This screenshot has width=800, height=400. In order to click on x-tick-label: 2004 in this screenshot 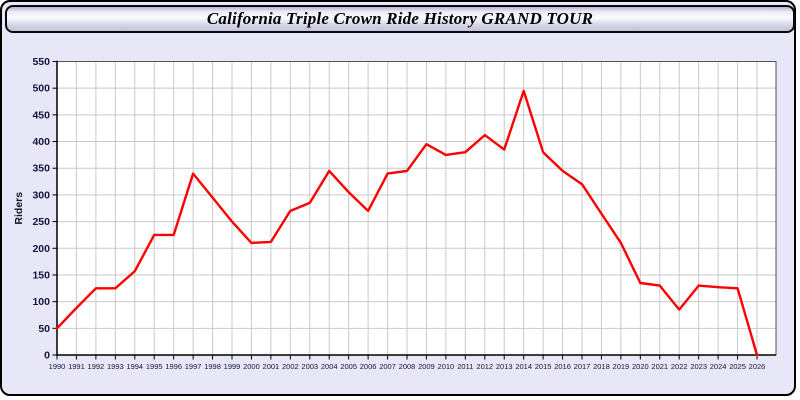, I will do `click(329, 366)`.